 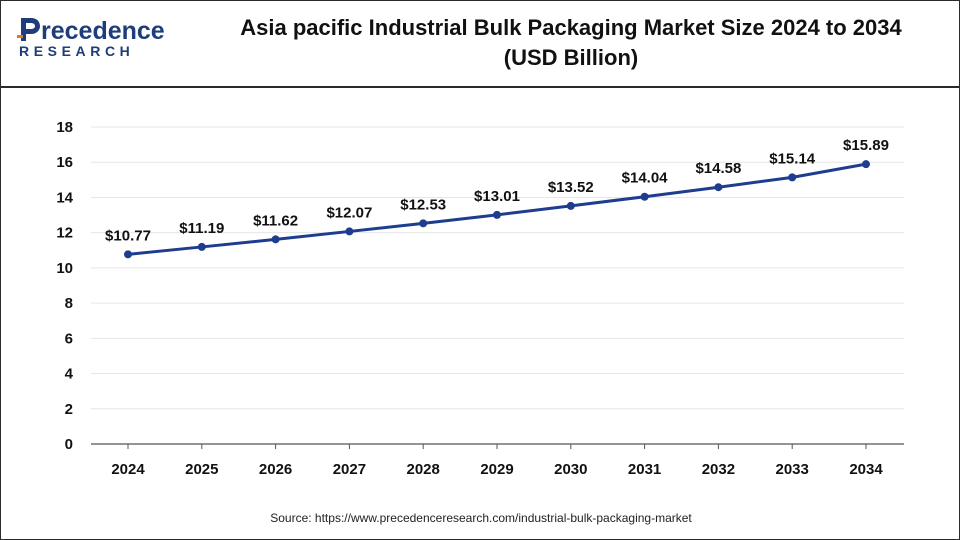 What do you see at coordinates (64, 162) in the screenshot?
I see `y-tick-label: 16` at bounding box center [64, 162].